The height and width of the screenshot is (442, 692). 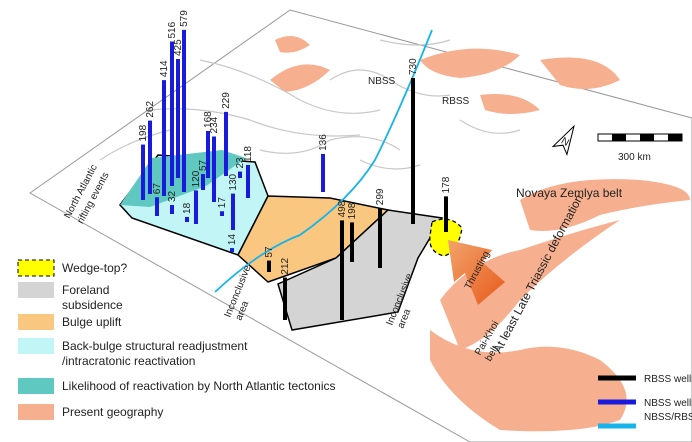 I want to click on well-label: 262, so click(x=150, y=109).